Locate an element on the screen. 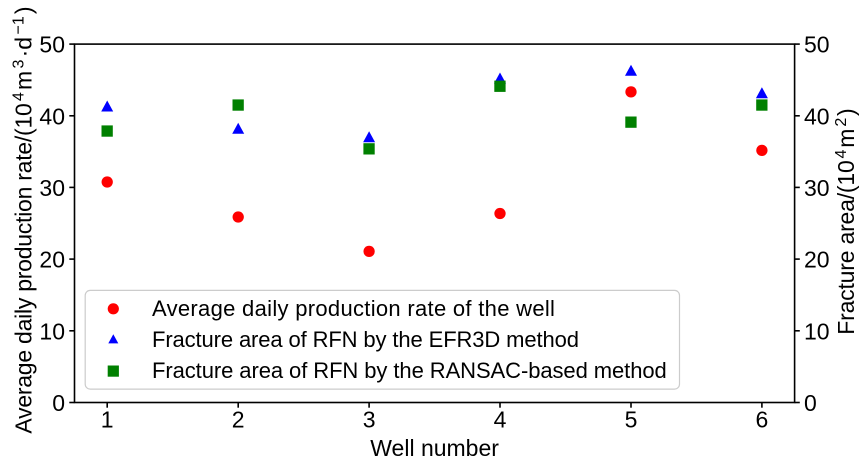 The image size is (867, 468). svg-text: 1 is located at coordinates (107, 420).